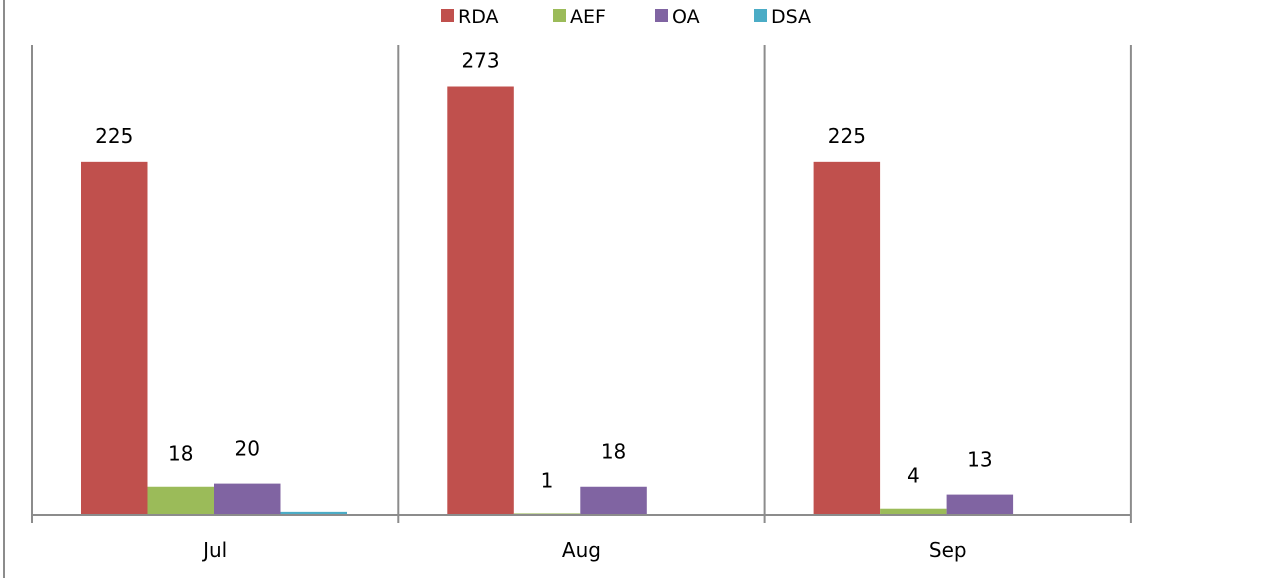 The height and width of the screenshot is (578, 1264). Describe the element at coordinates (948, 550) in the screenshot. I see `x-tick-label-sep: Sep` at that location.